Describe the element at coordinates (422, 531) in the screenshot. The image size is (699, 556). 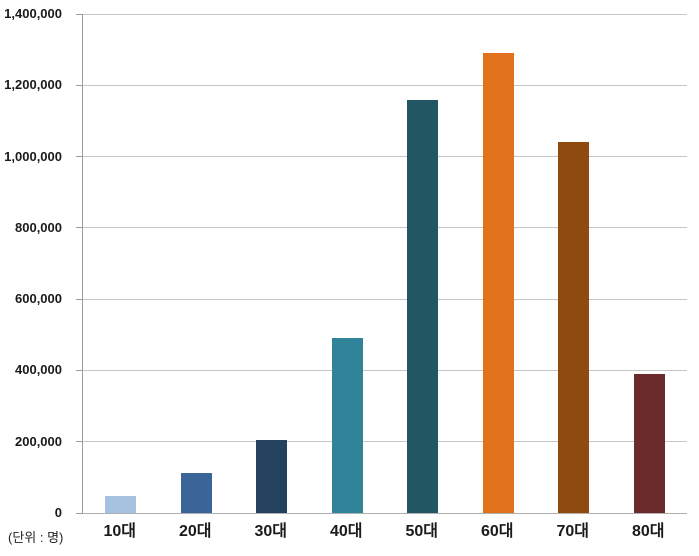
I see `x-tick-label: 50대` at that location.